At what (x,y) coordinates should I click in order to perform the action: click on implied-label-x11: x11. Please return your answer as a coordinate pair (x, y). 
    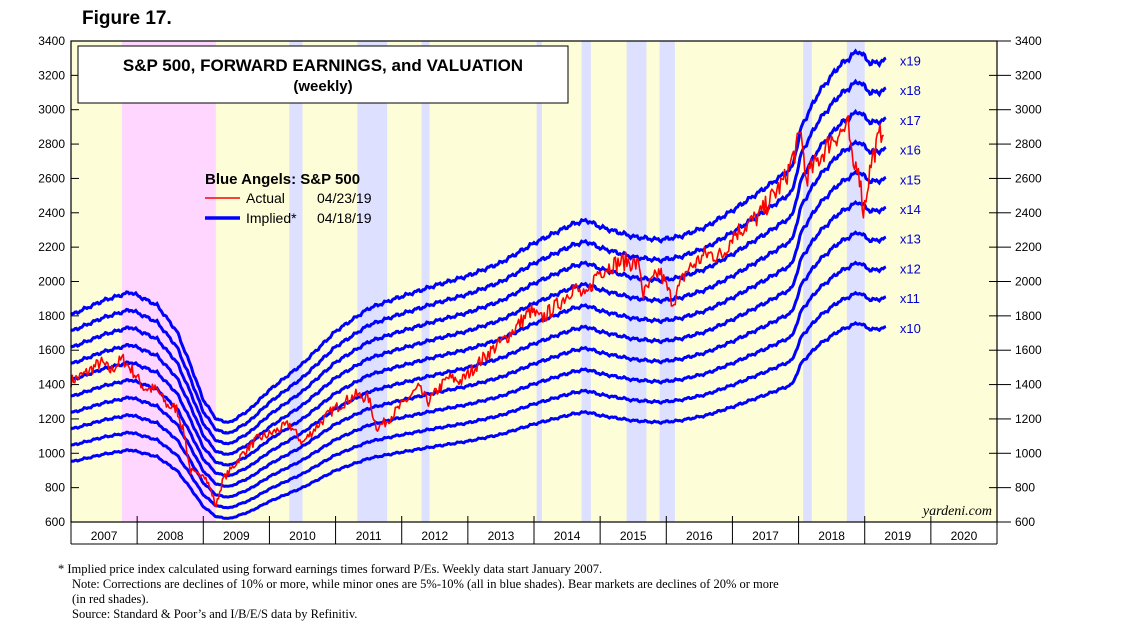
    Looking at the image, I should click on (910, 298).